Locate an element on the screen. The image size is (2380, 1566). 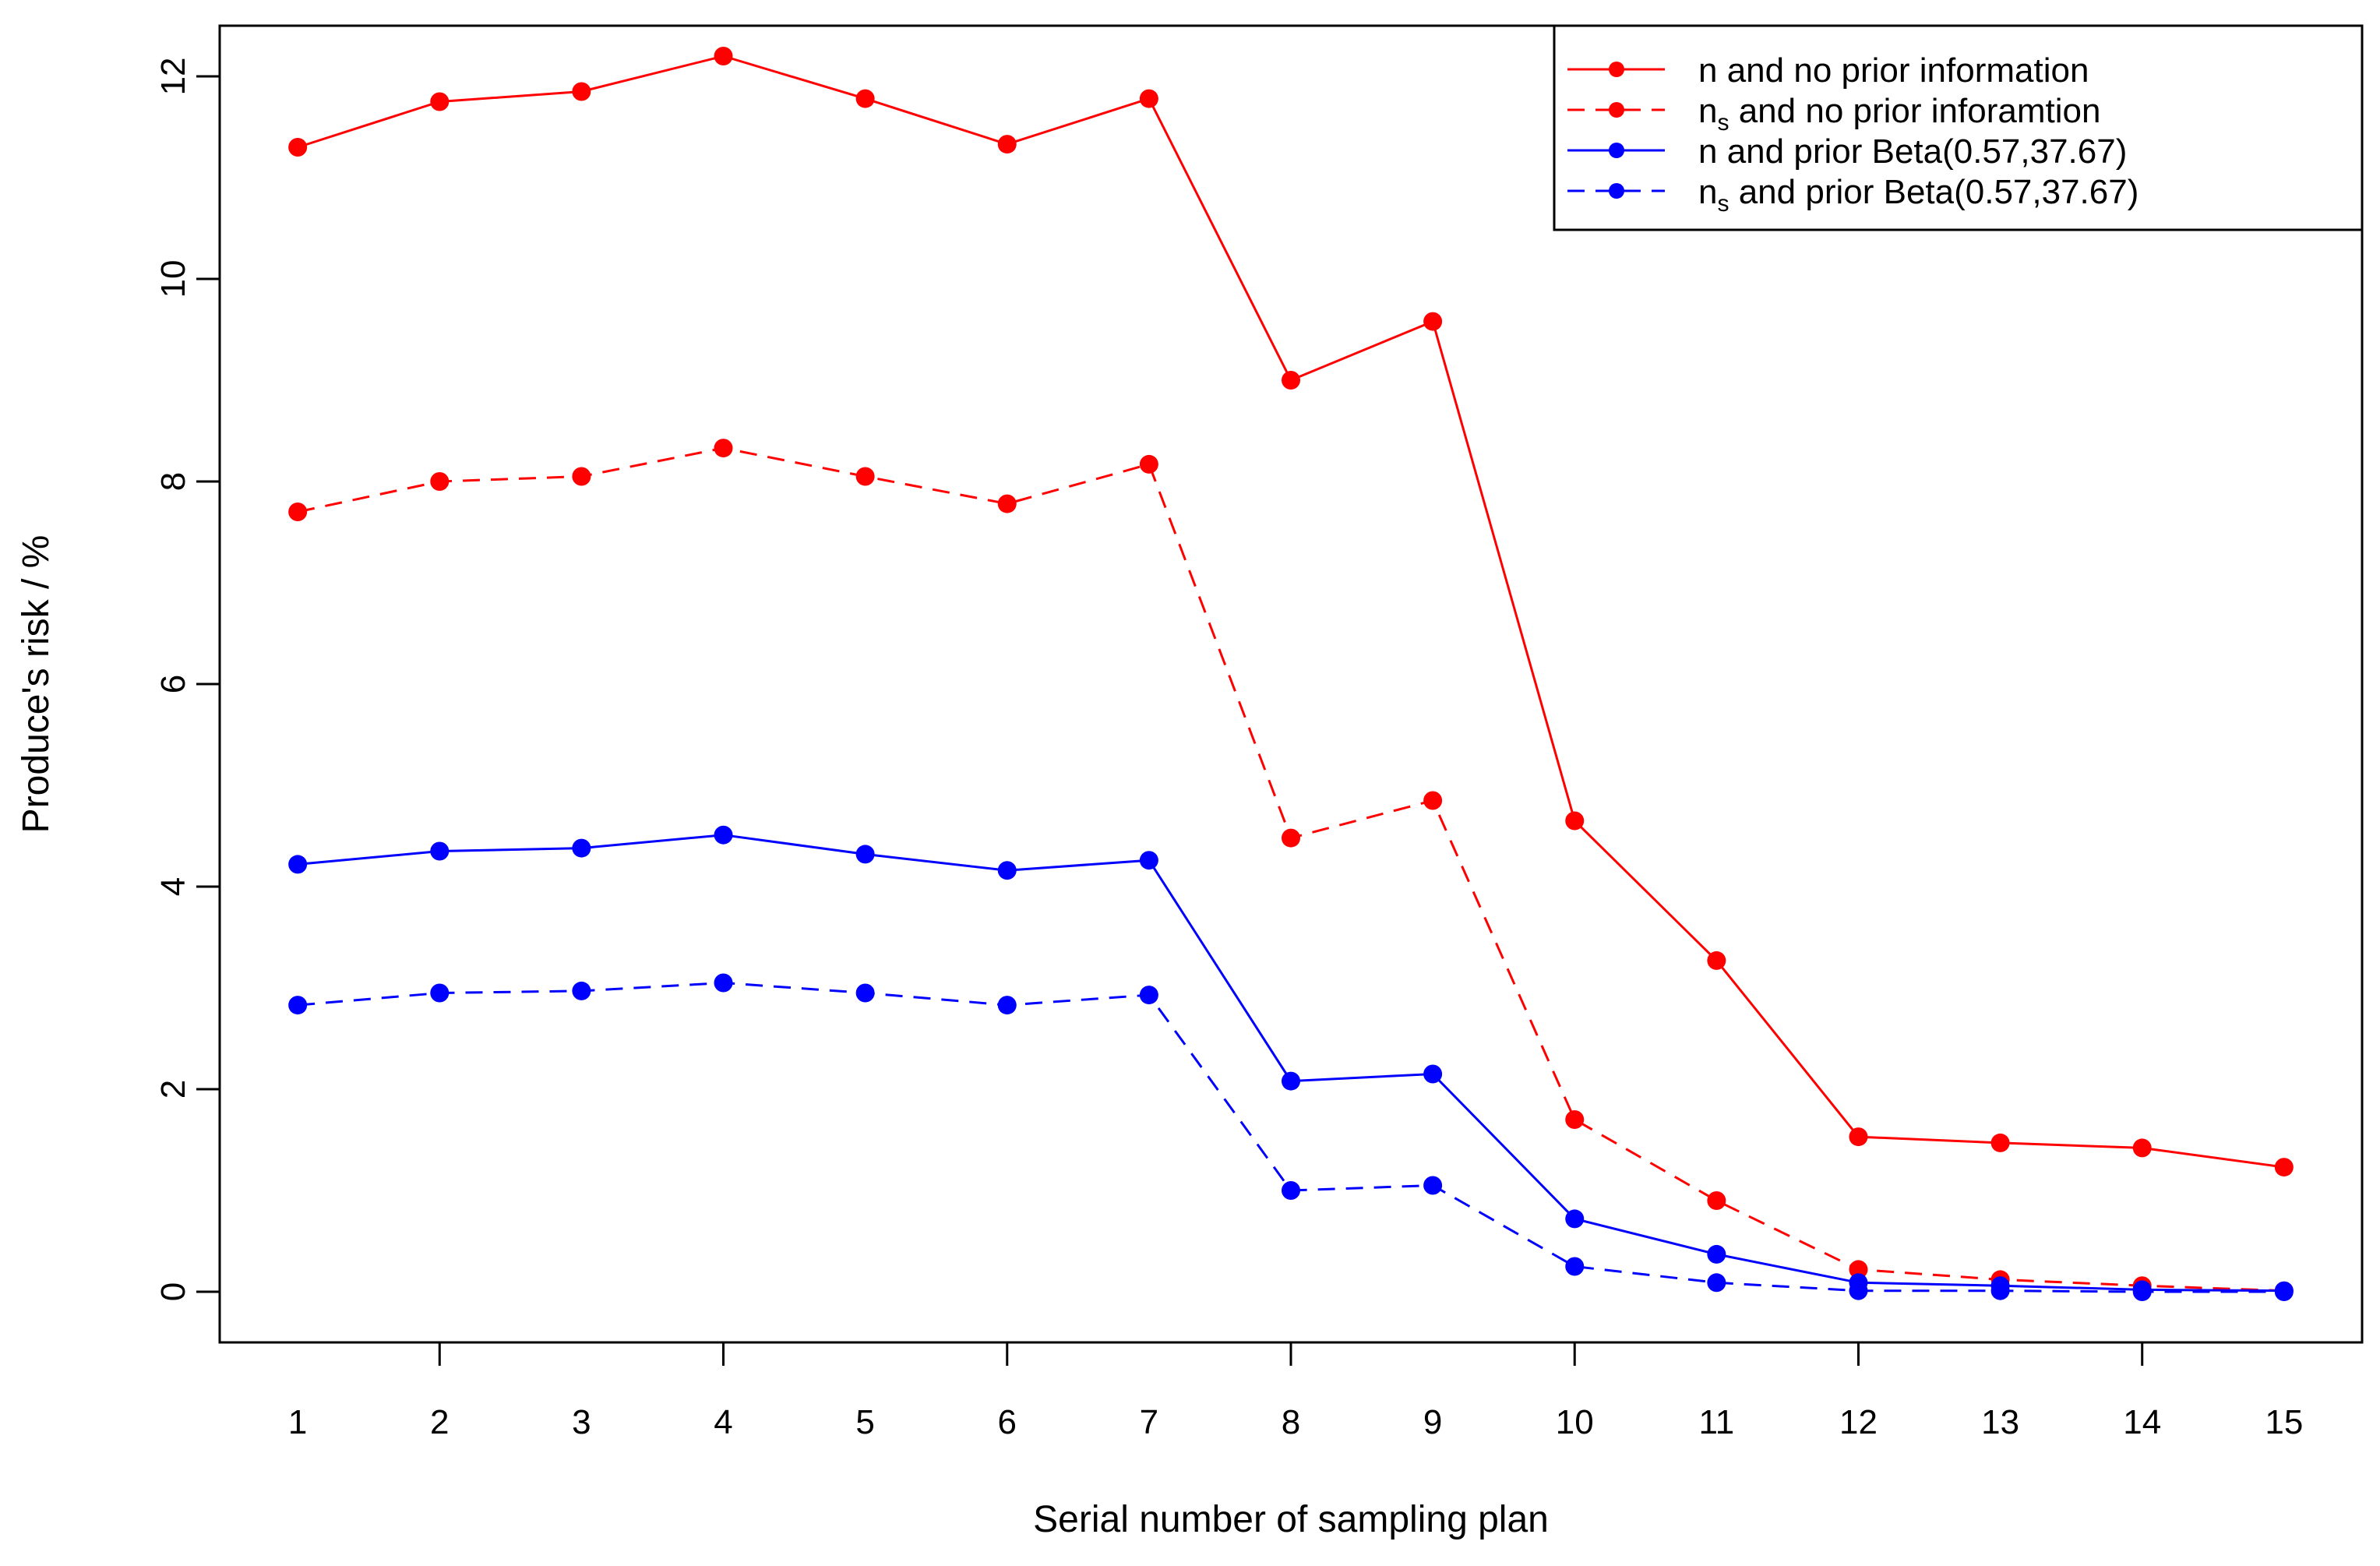
x-tick-label: 4 is located at coordinates (723, 1422).